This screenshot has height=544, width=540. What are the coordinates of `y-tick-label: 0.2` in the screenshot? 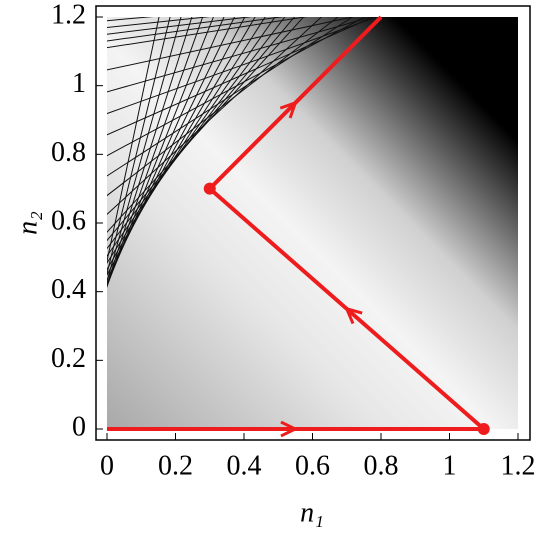 It's located at (68, 358).